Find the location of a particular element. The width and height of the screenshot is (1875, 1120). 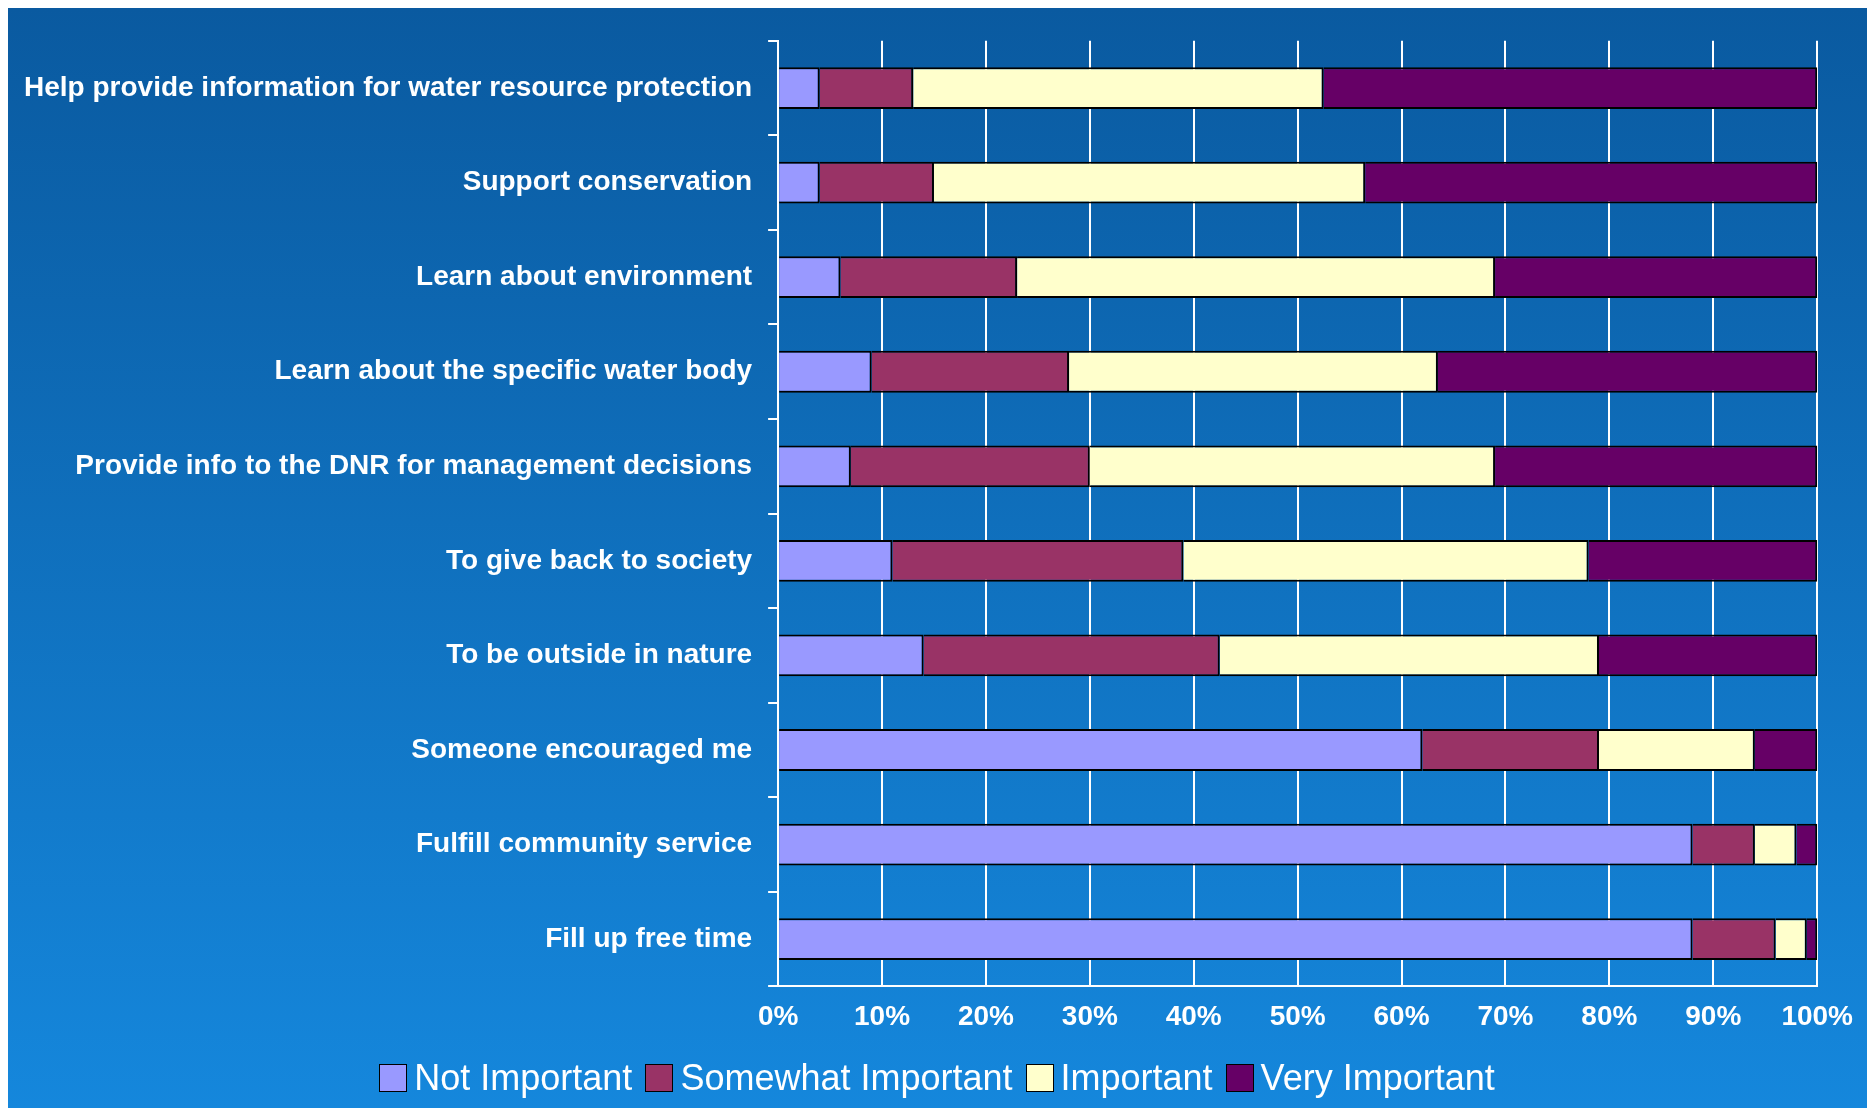

x-tick-label: 10% is located at coordinates (882, 1015).